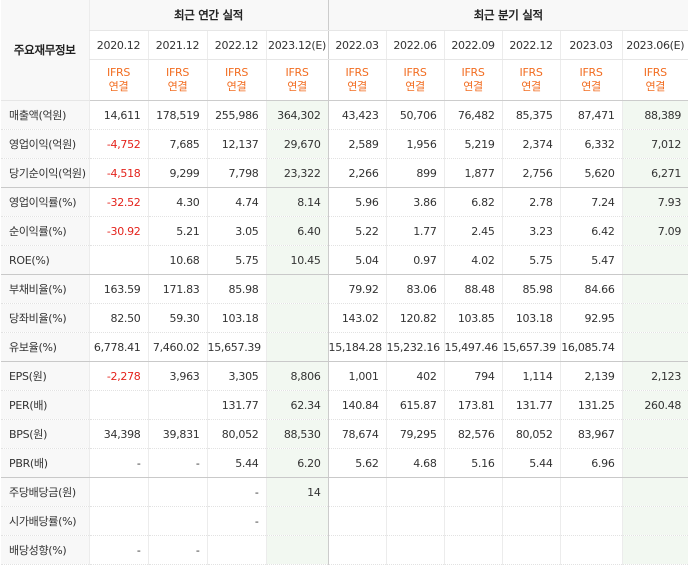  Describe the element at coordinates (655, 405) in the screenshot. I see `table-cell: 260.48` at that location.